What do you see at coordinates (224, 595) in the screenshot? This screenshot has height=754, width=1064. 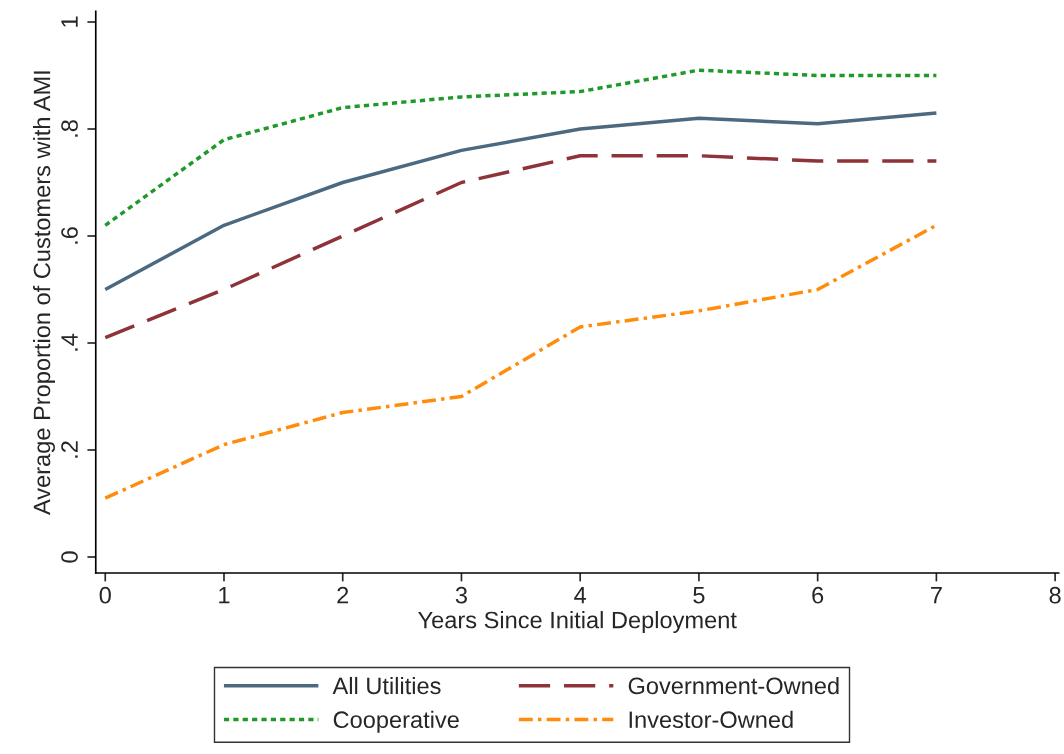 I see `x-tick-label: 1` at bounding box center [224, 595].